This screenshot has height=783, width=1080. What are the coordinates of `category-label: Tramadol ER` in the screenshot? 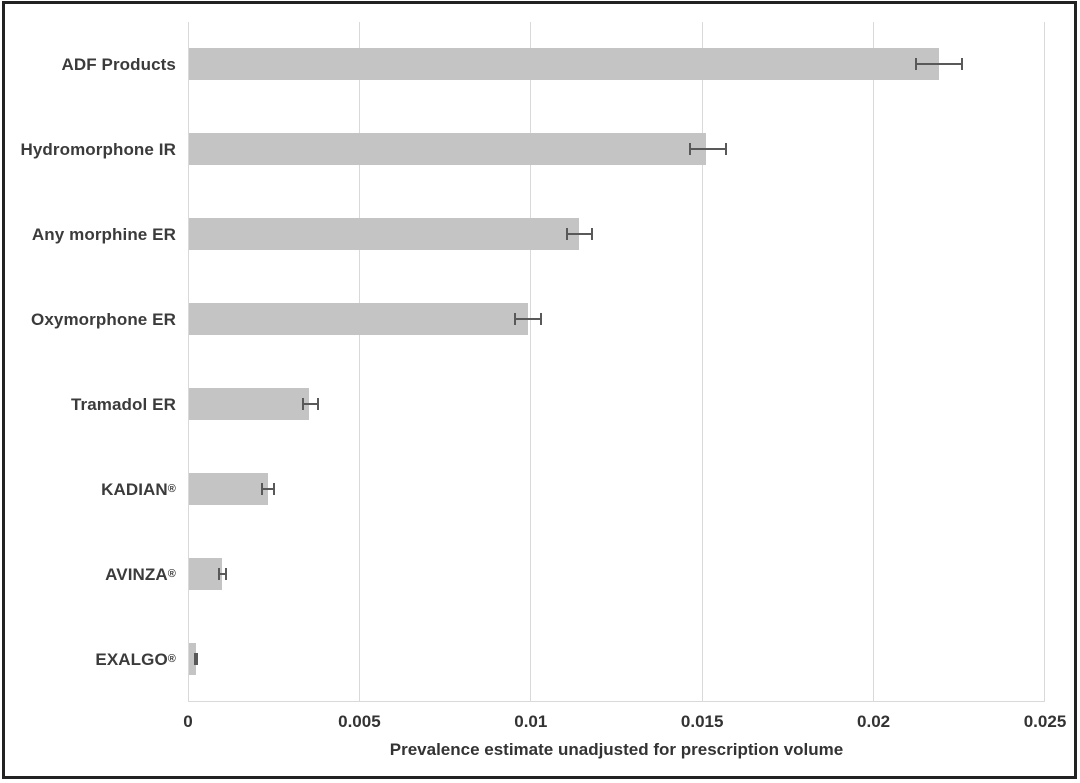 It's located at (123, 404).